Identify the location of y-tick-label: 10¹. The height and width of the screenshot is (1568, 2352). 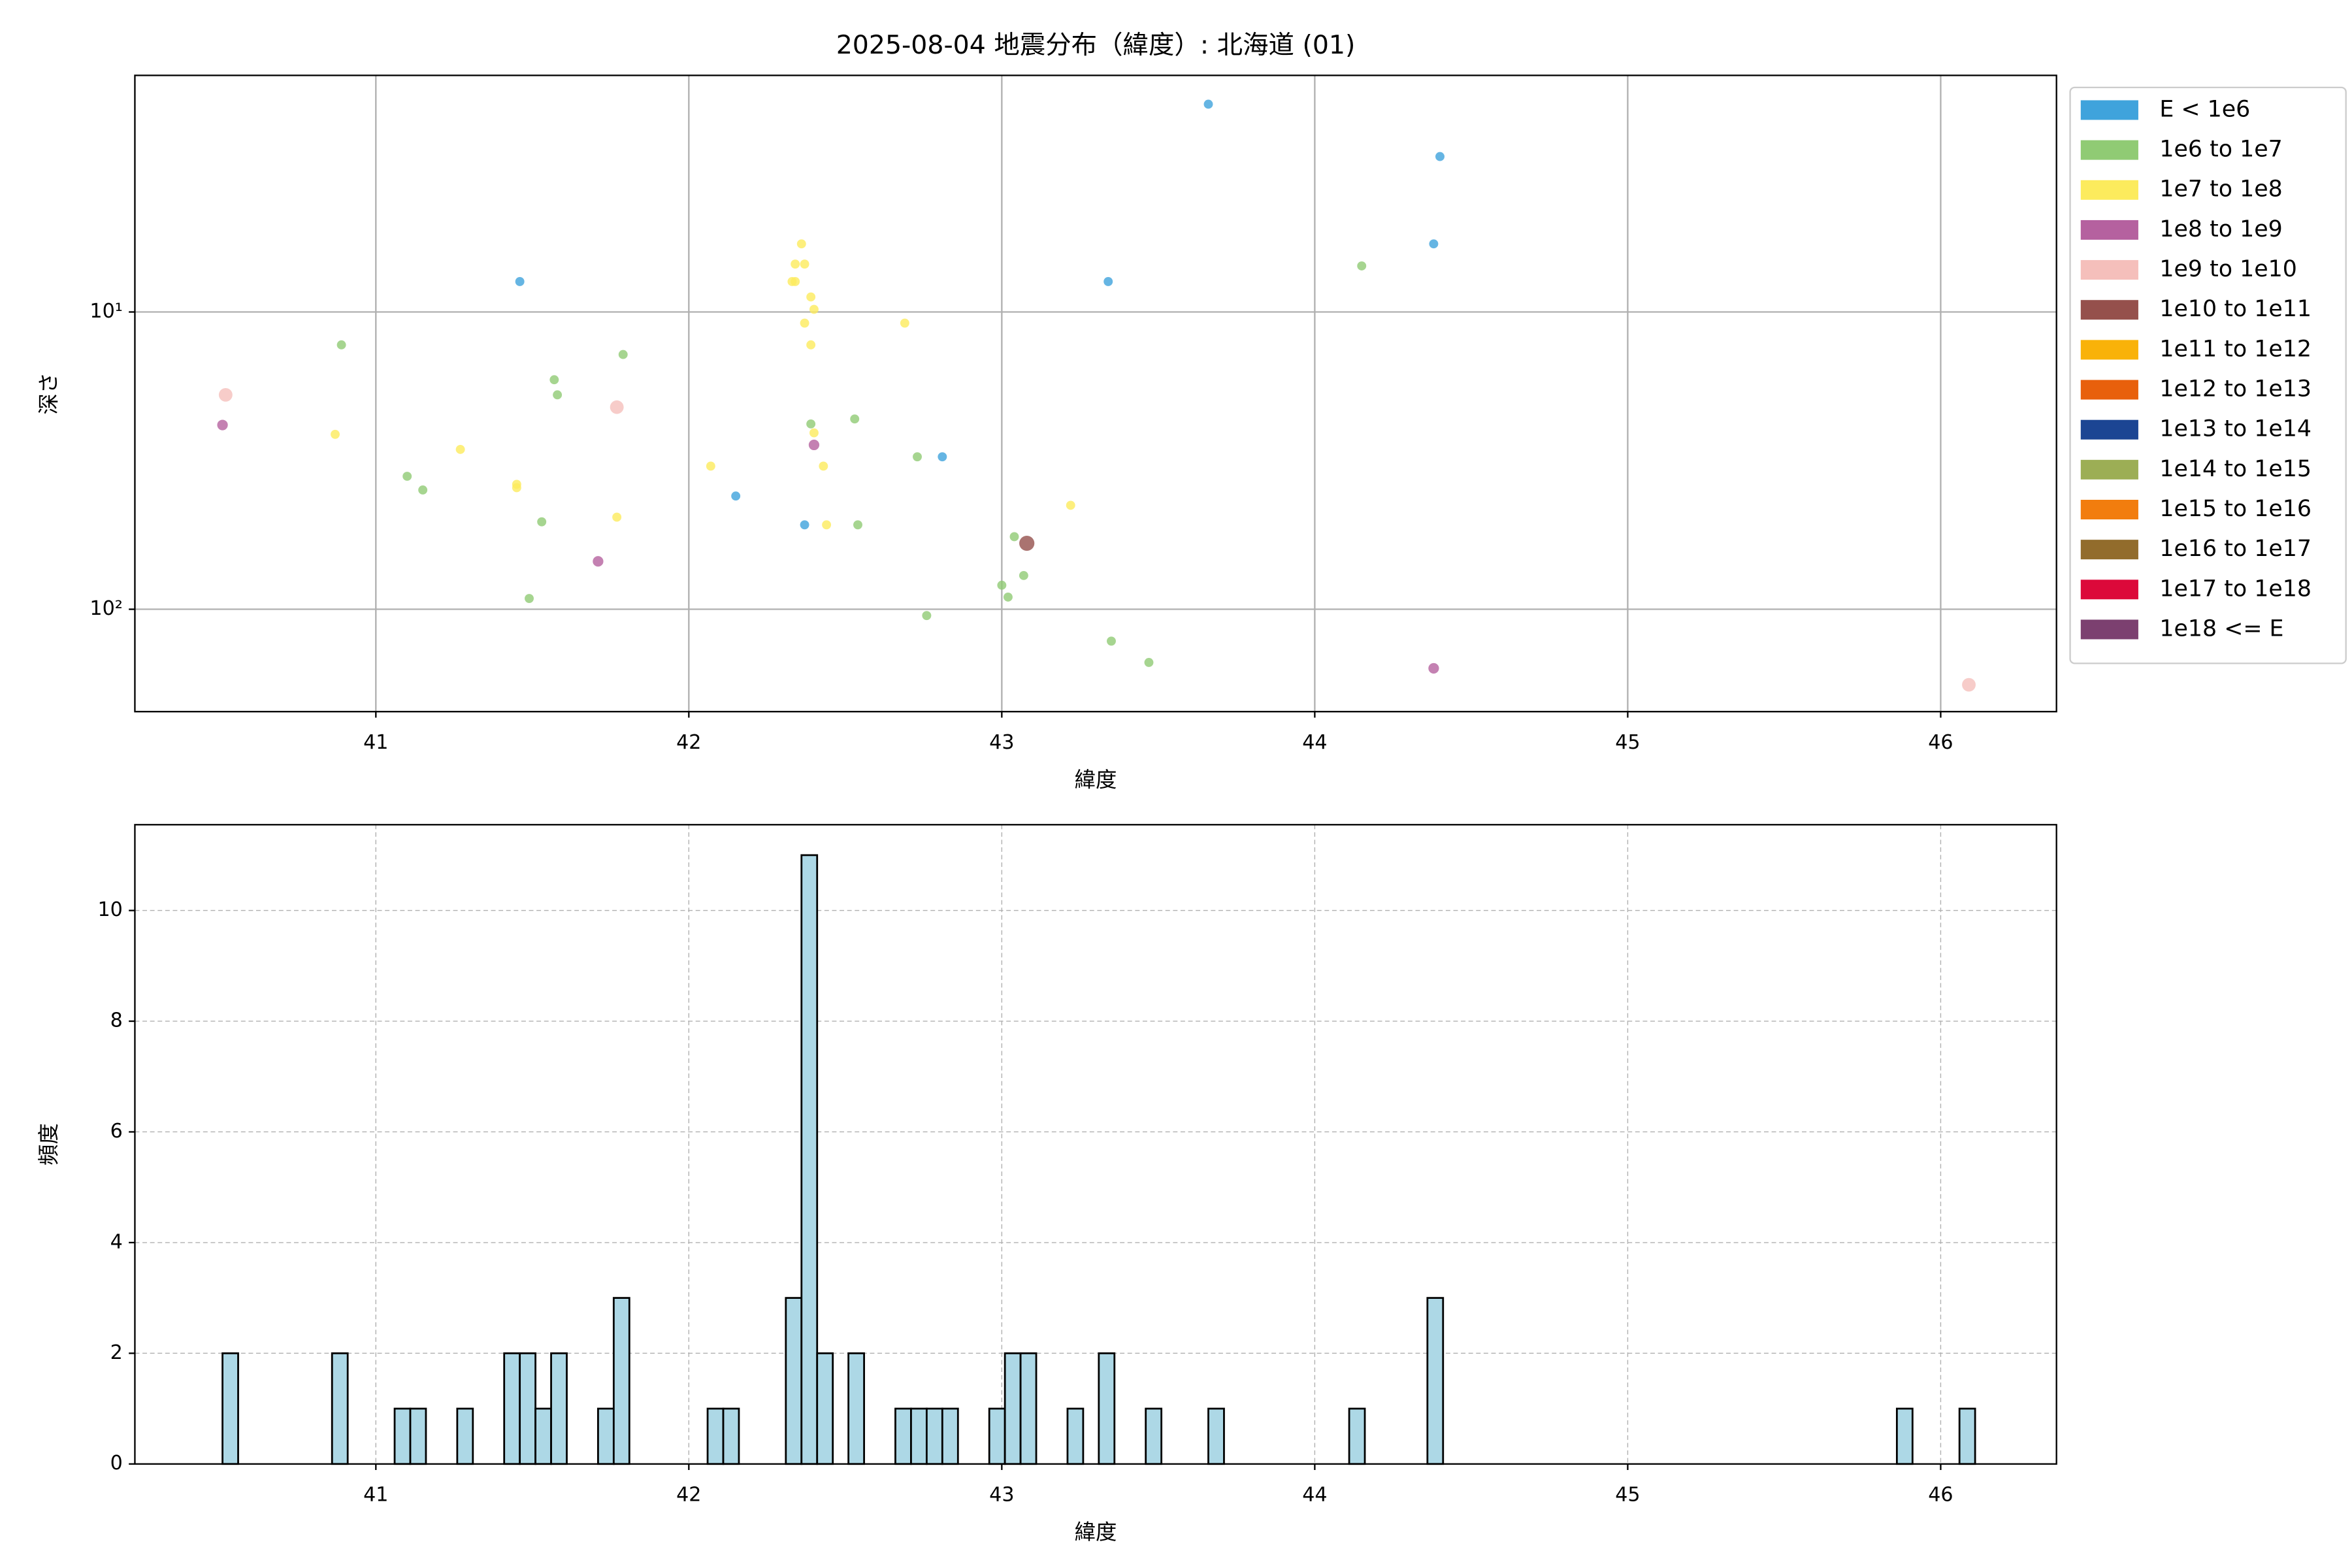
(106, 311).